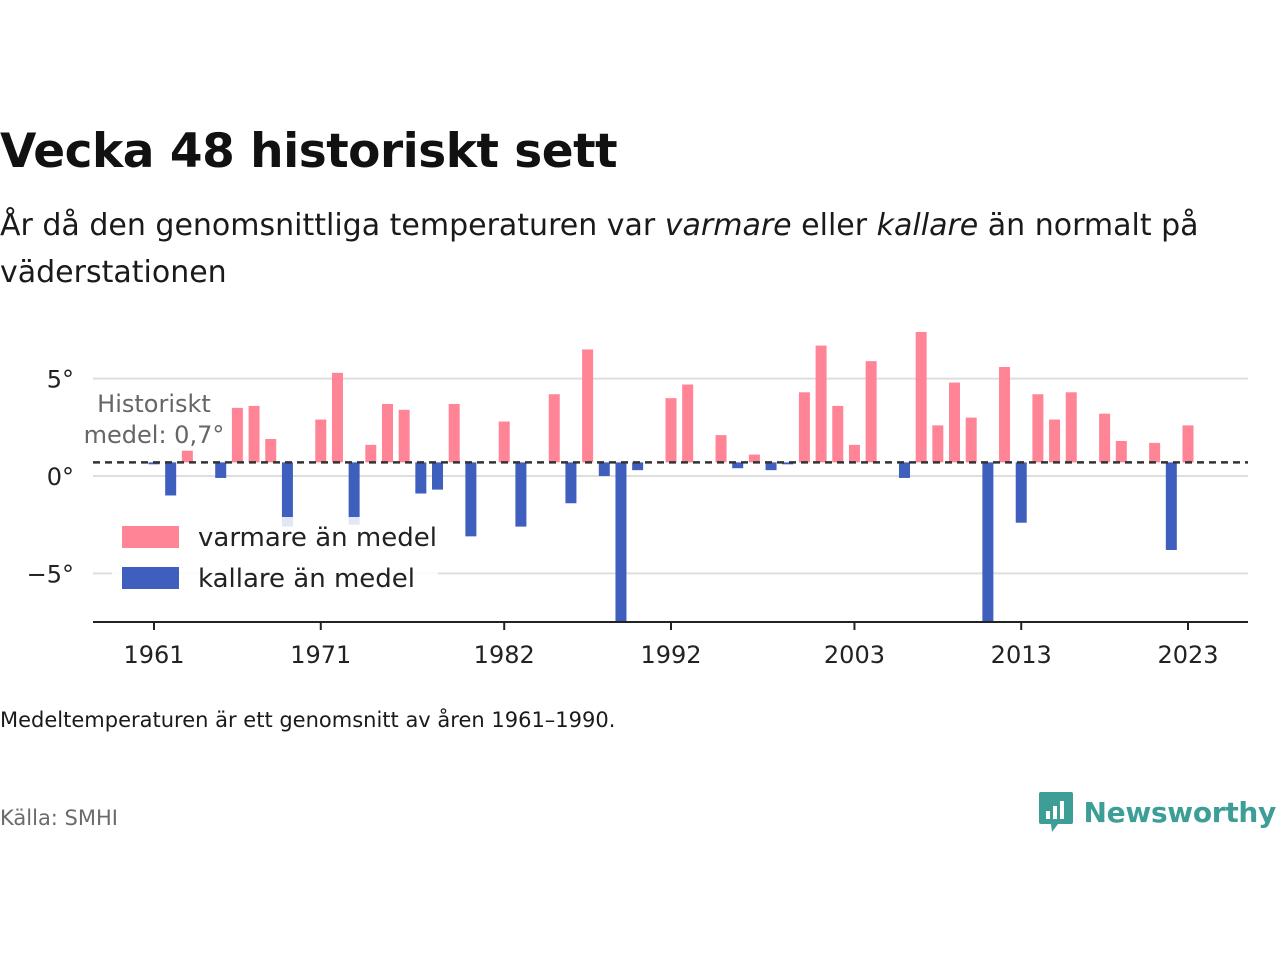  I want to click on x-tick-label: 2003, so click(854, 655).